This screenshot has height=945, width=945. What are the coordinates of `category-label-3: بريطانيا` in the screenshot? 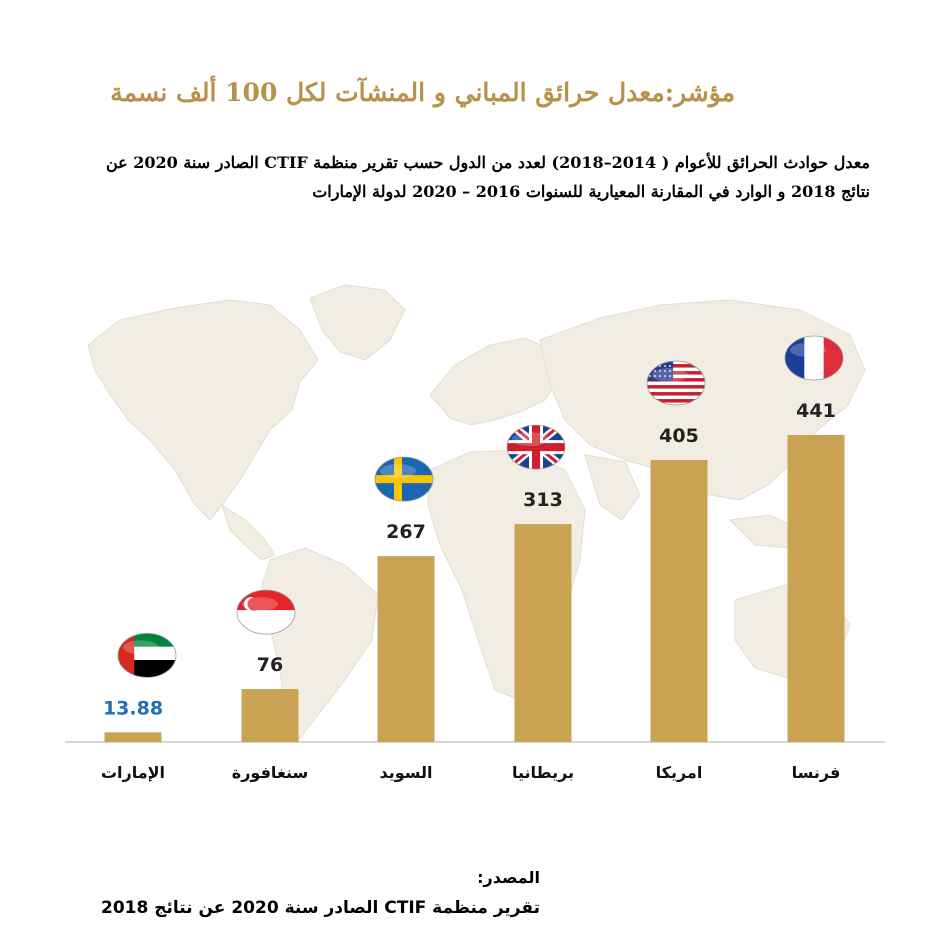 It's located at (543, 772).